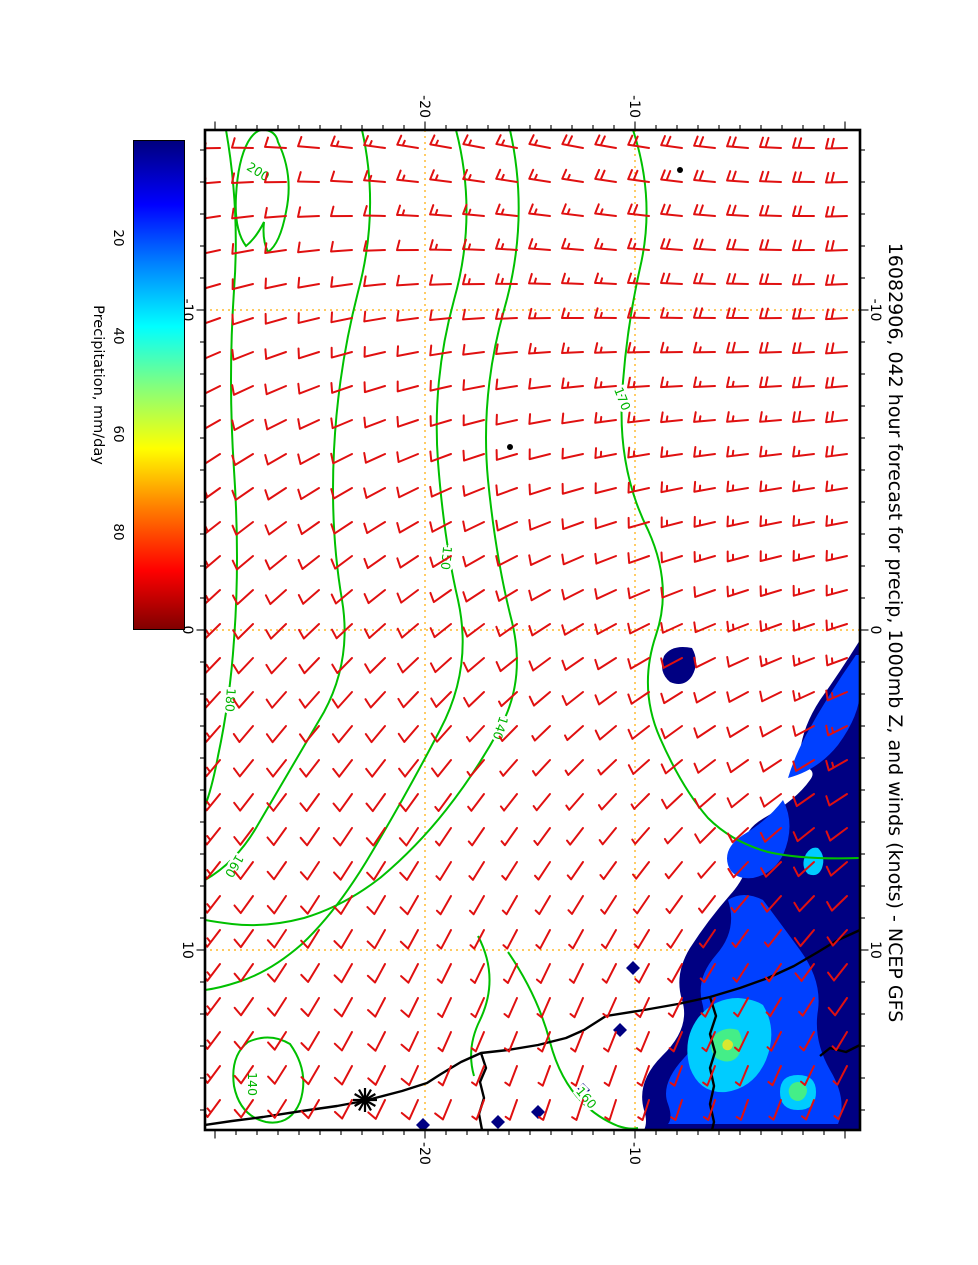 The height and width of the screenshot is (1265, 978). I want to click on contour-label: 160, so click(586, 1098).